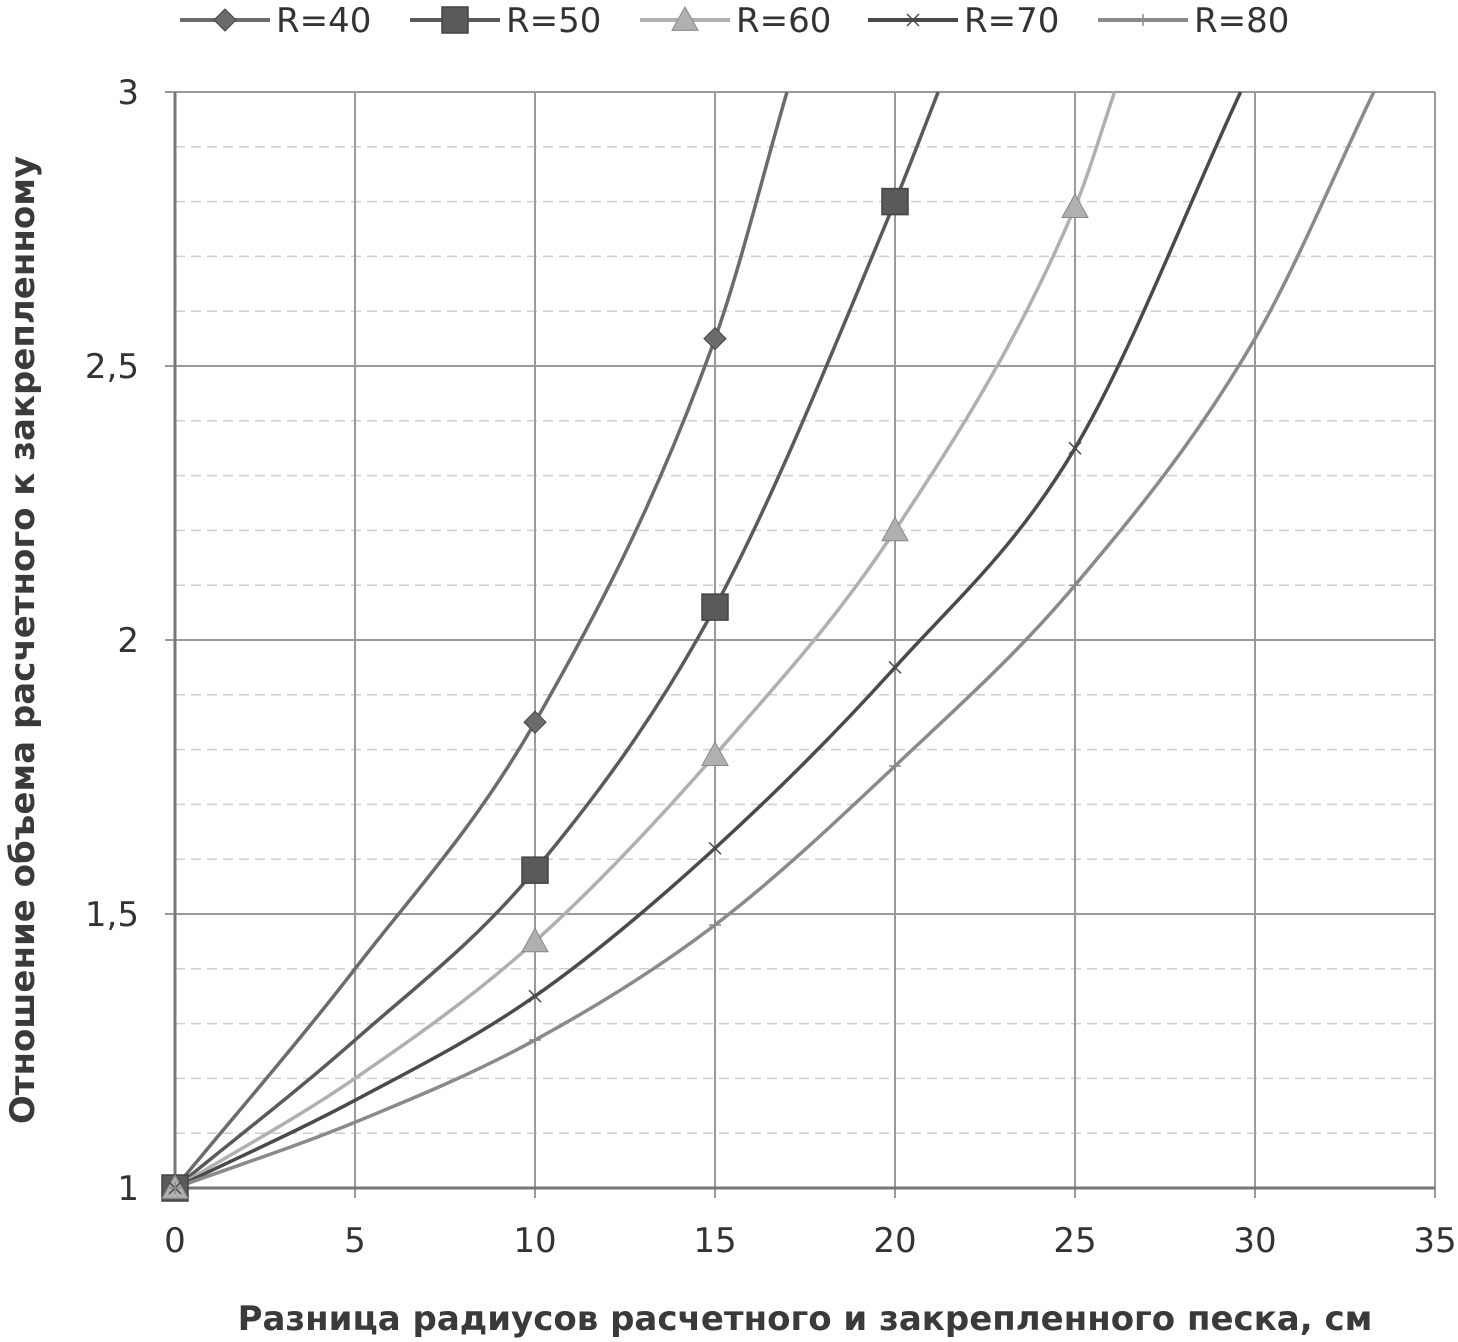 Image resolution: width=1458 pixels, height=1342 pixels. I want to click on legend-item-r-70: R=70, so click(963, 21).